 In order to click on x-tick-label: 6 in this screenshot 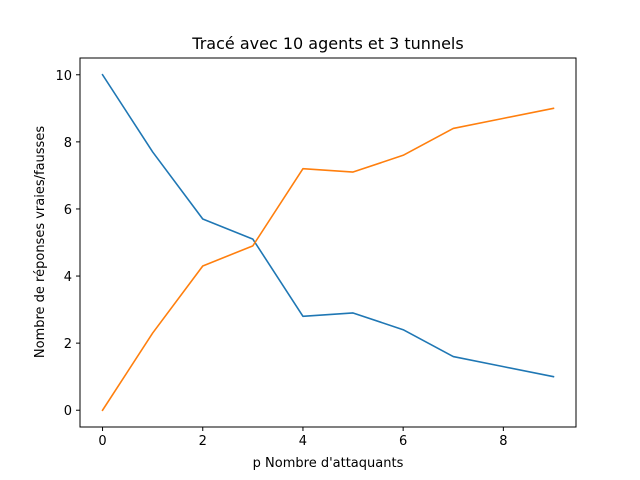, I will do `click(403, 441)`.